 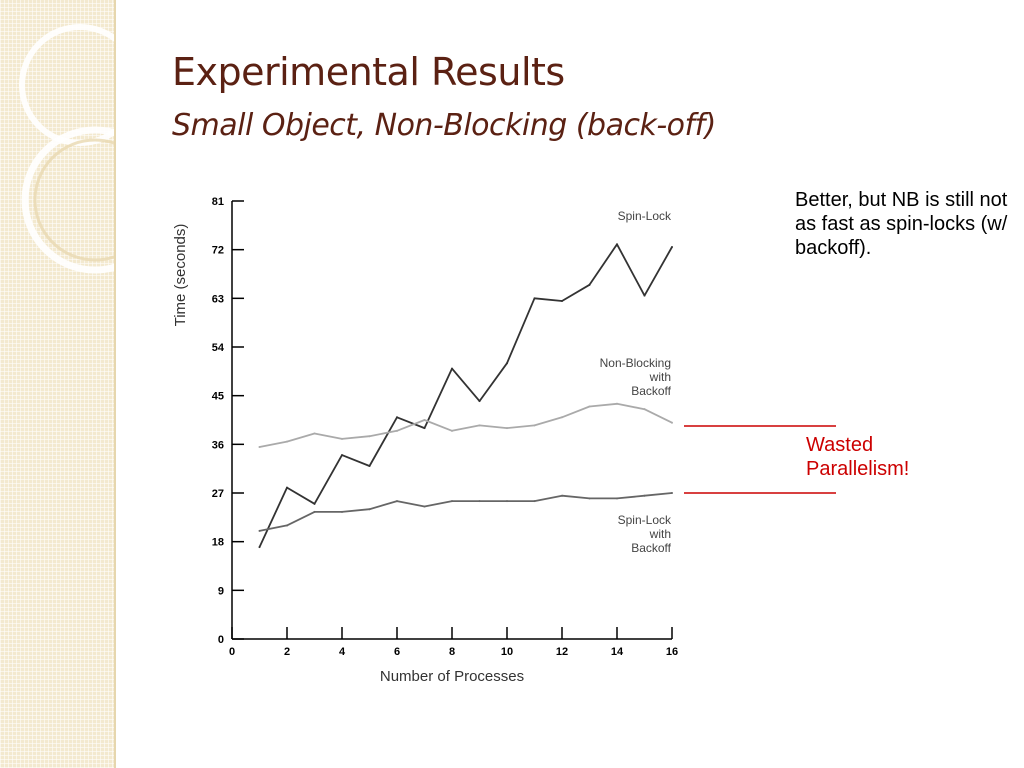 What do you see at coordinates (660, 534) in the screenshot?
I see `series-label-2-line-1: with` at bounding box center [660, 534].